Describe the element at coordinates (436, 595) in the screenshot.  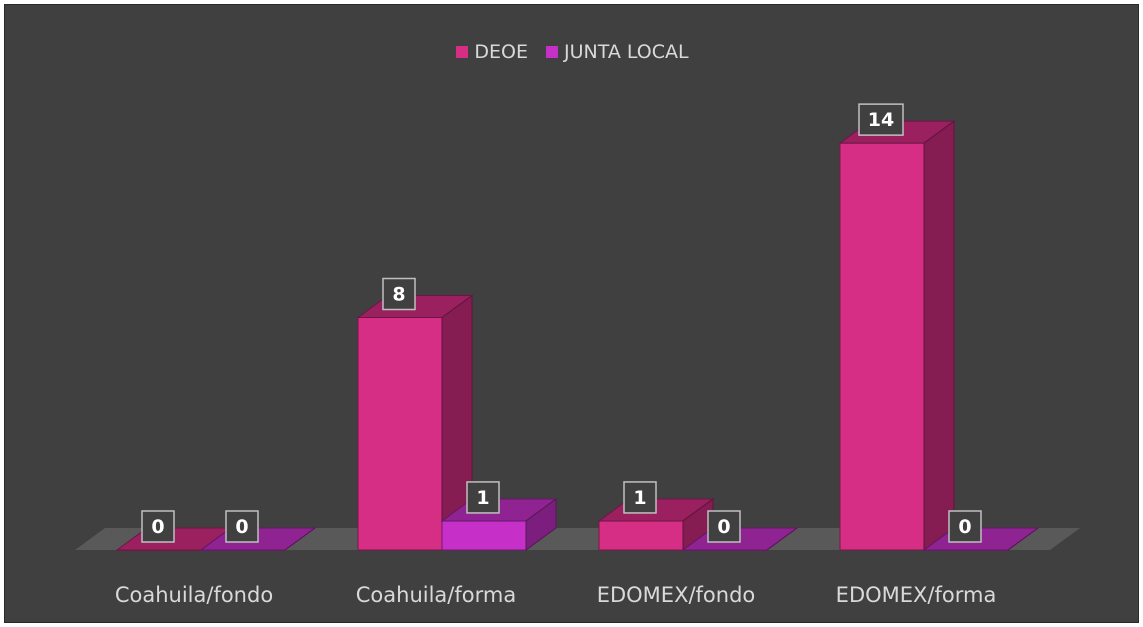
I see `category-label-1: Coahuila/forma` at that location.